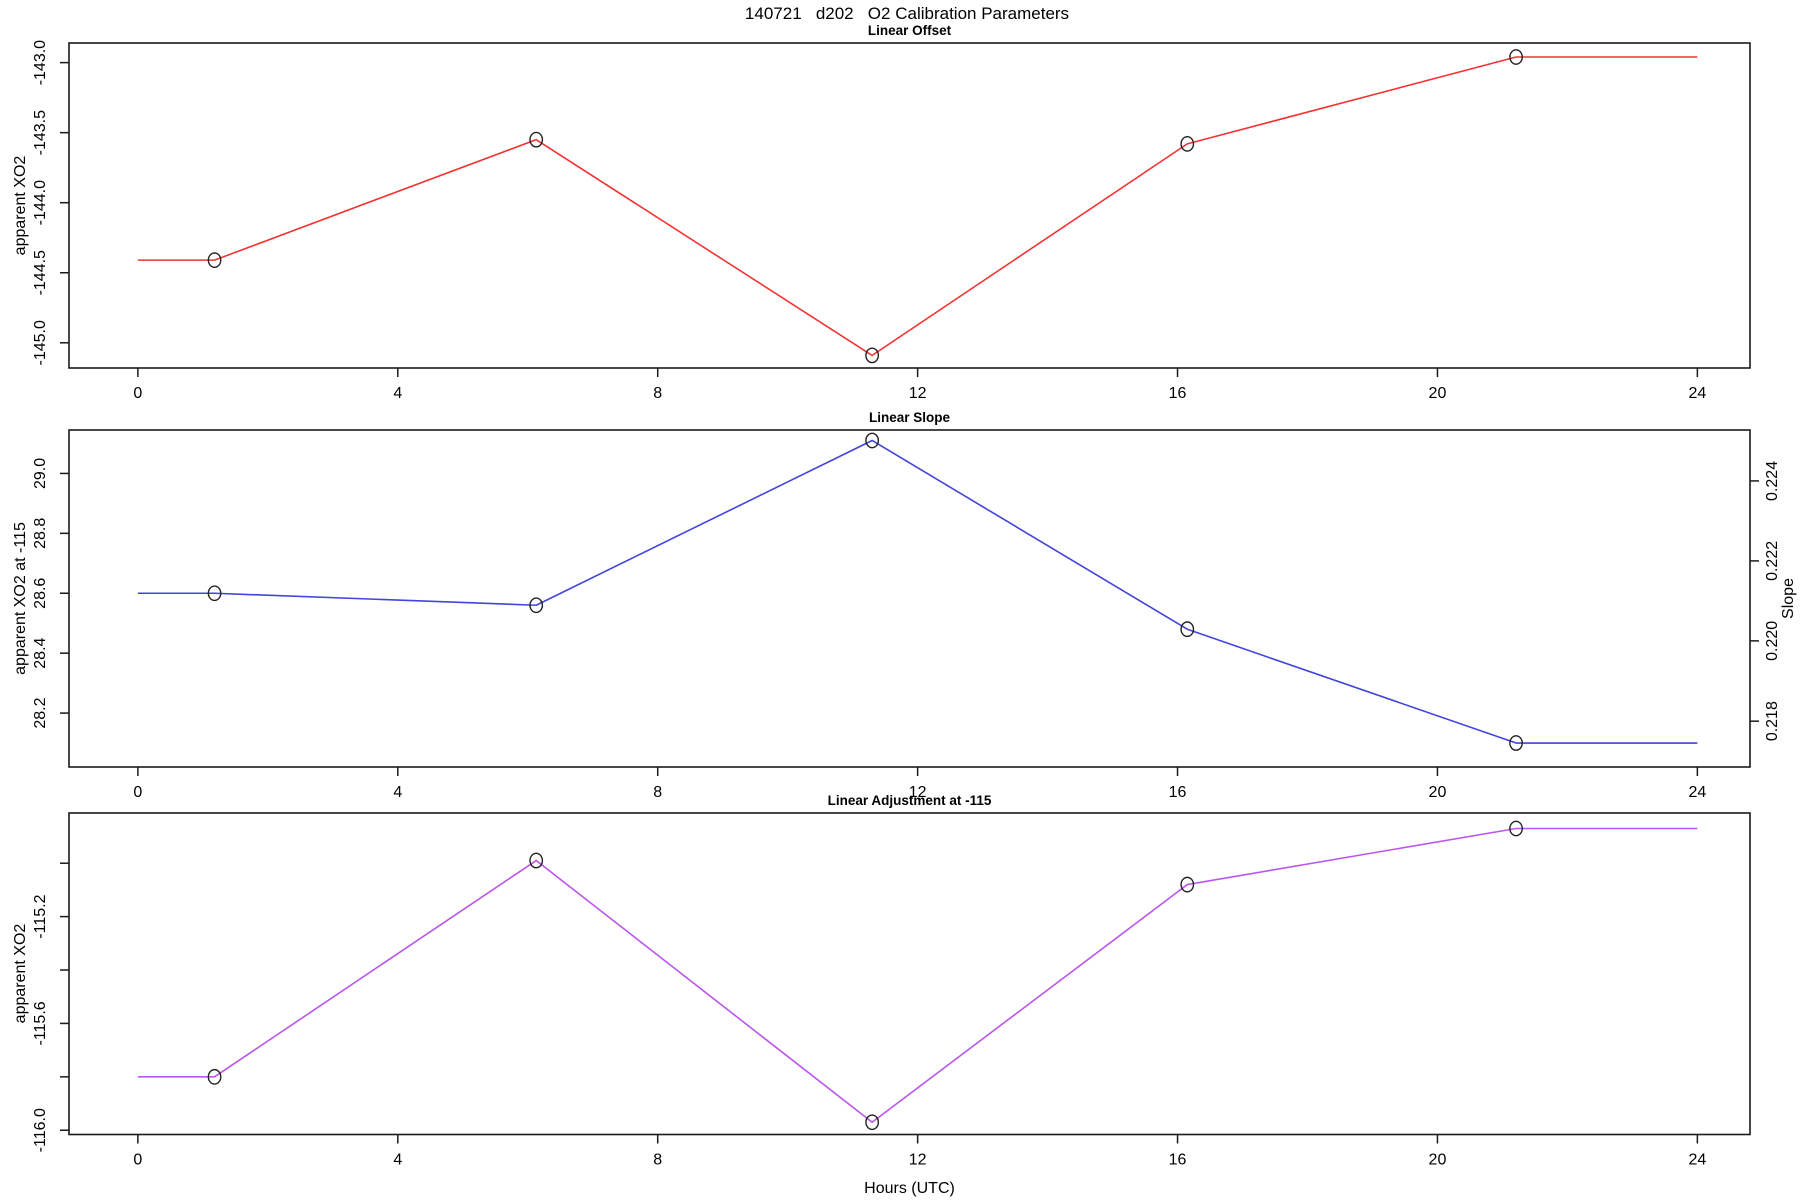 The width and height of the screenshot is (1800, 1200). I want to click on y-tick-label: -144.5, so click(40, 272).